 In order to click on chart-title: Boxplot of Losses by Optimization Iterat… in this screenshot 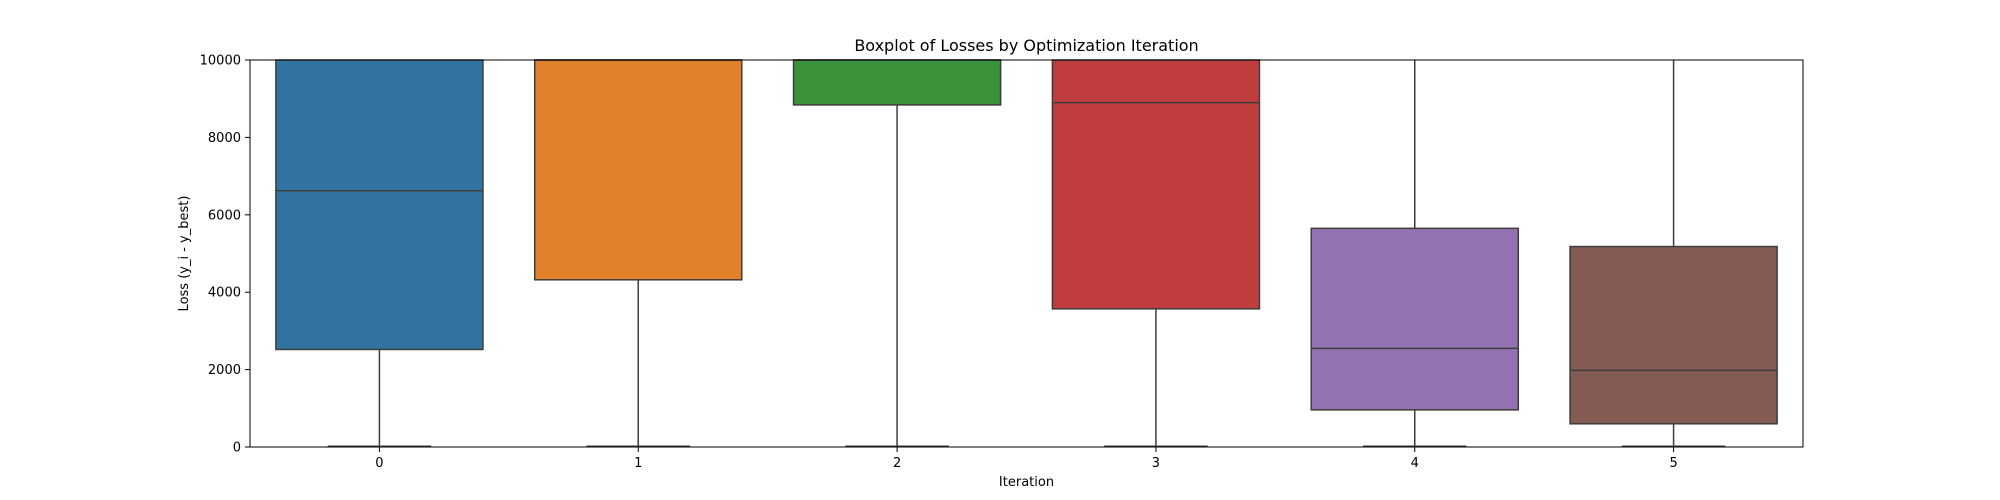, I will do `click(1026, 45)`.